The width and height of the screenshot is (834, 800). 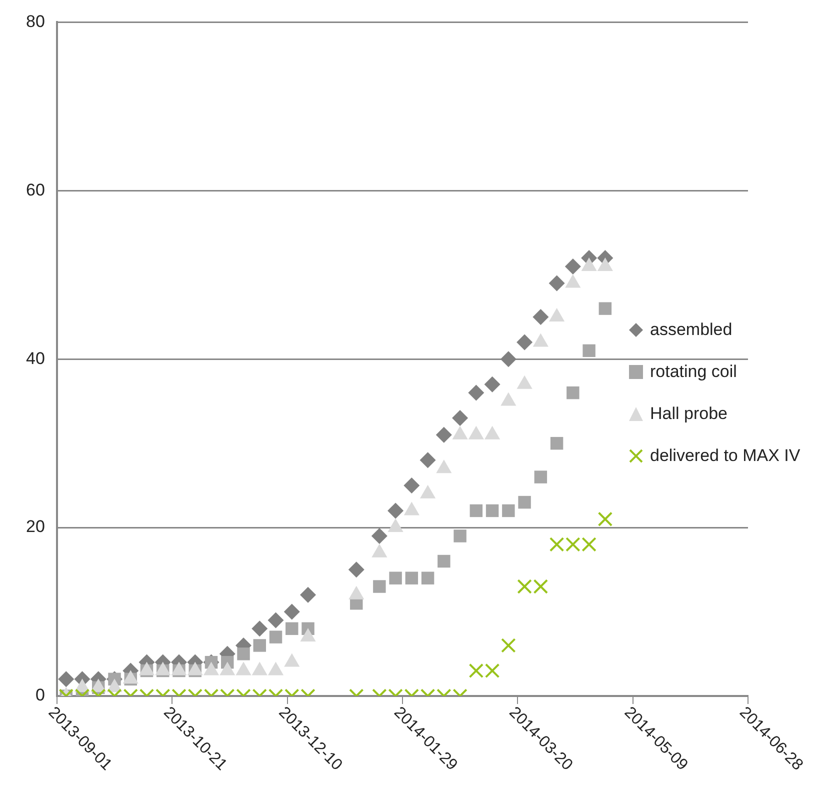 I want to click on y-tick-label: 40, so click(x=35, y=358).